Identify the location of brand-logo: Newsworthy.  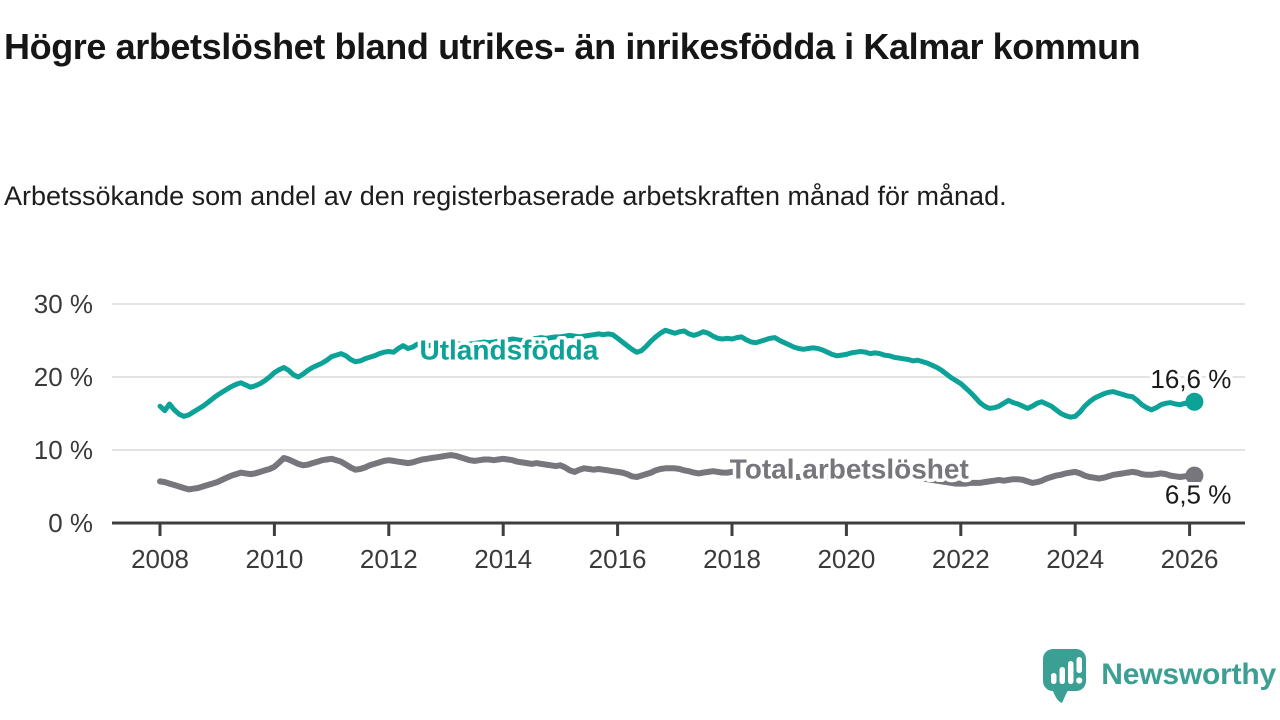
(1158, 675).